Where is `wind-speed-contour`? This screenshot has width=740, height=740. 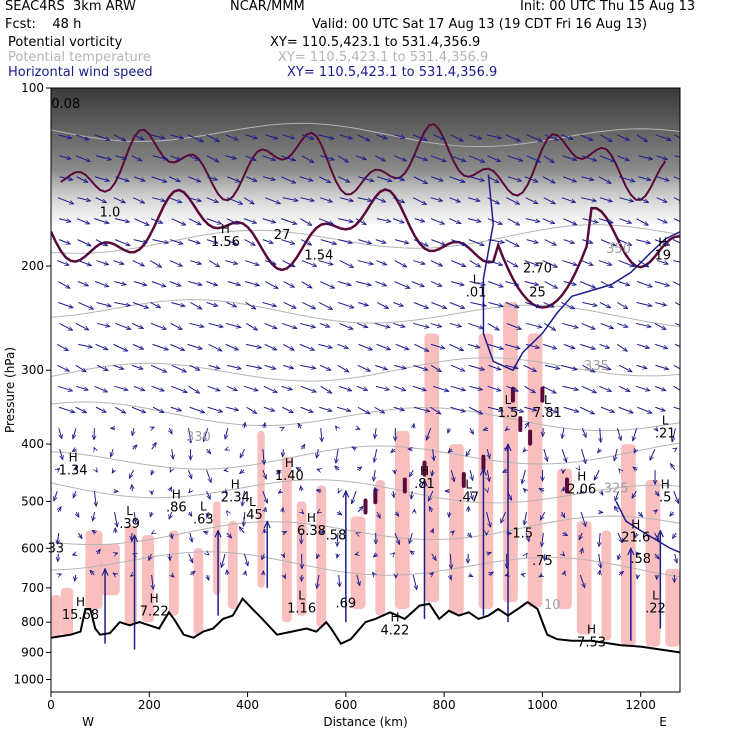
wind-speed-contour is located at coordinates (647, 527).